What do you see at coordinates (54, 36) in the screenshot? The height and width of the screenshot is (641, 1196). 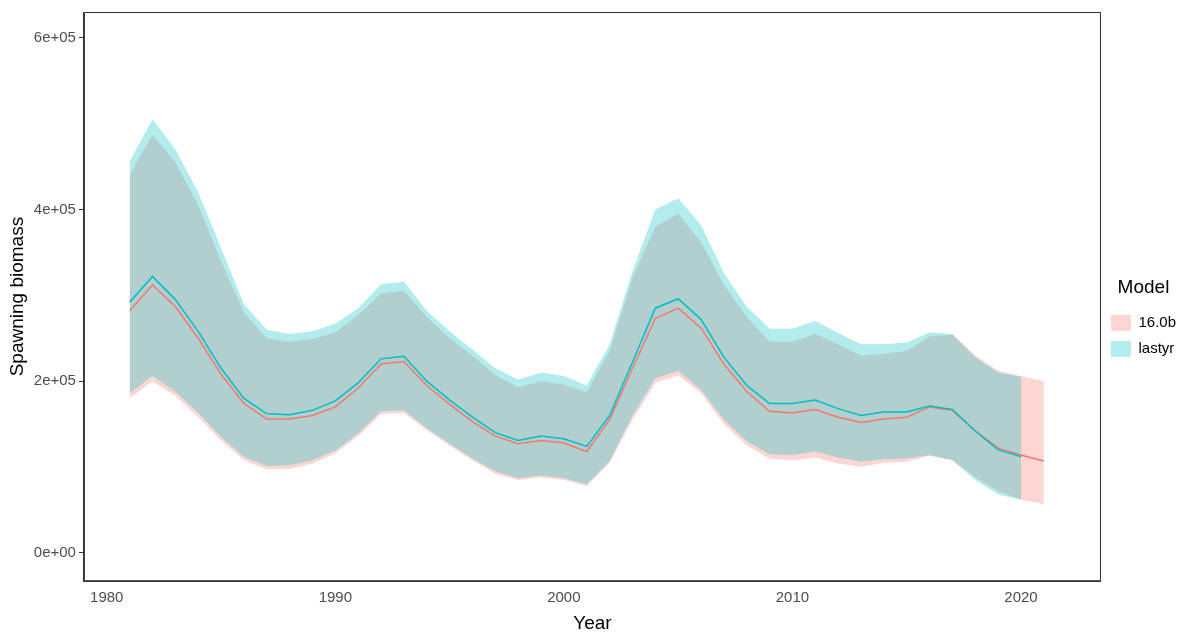 I see `y-tick-label: 6e+05` at bounding box center [54, 36].